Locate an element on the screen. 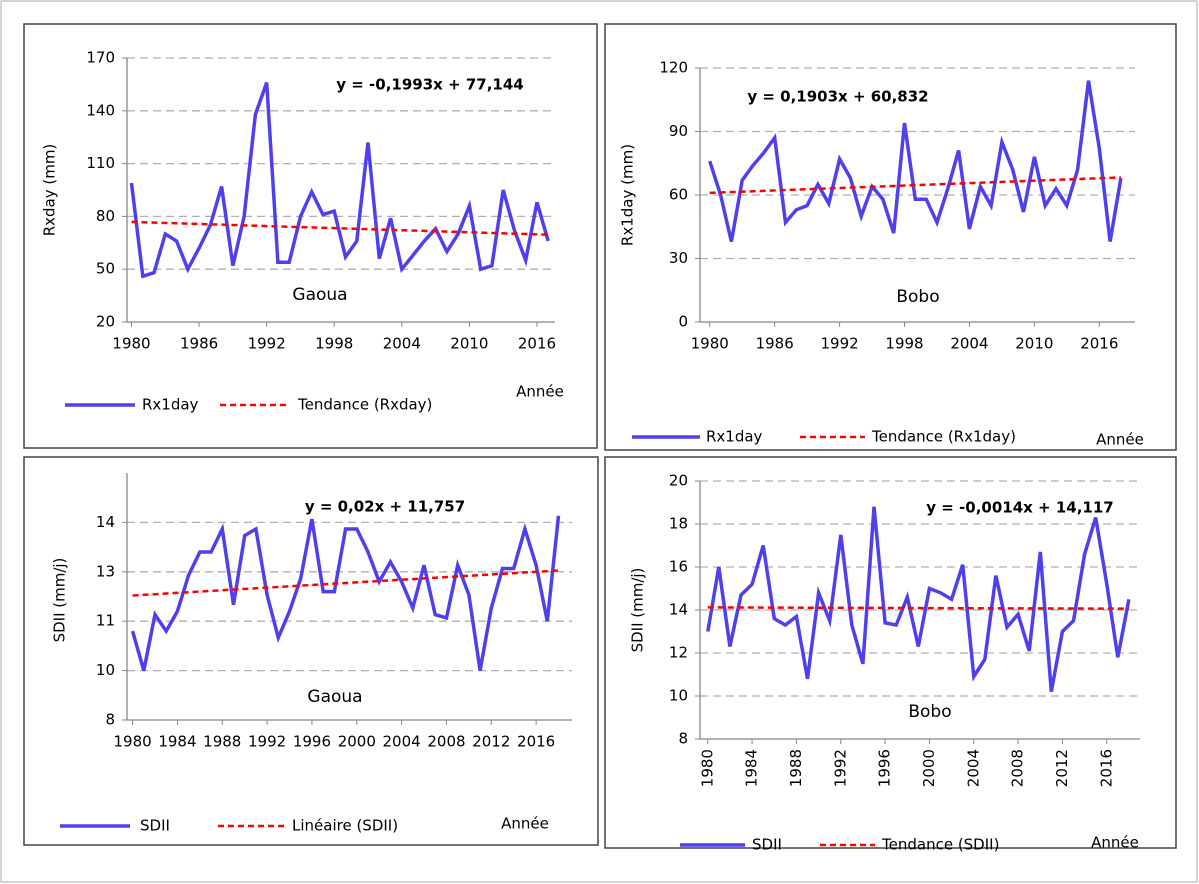 This screenshot has height=884, width=1199. y-tick-label: 30 is located at coordinates (678, 258).